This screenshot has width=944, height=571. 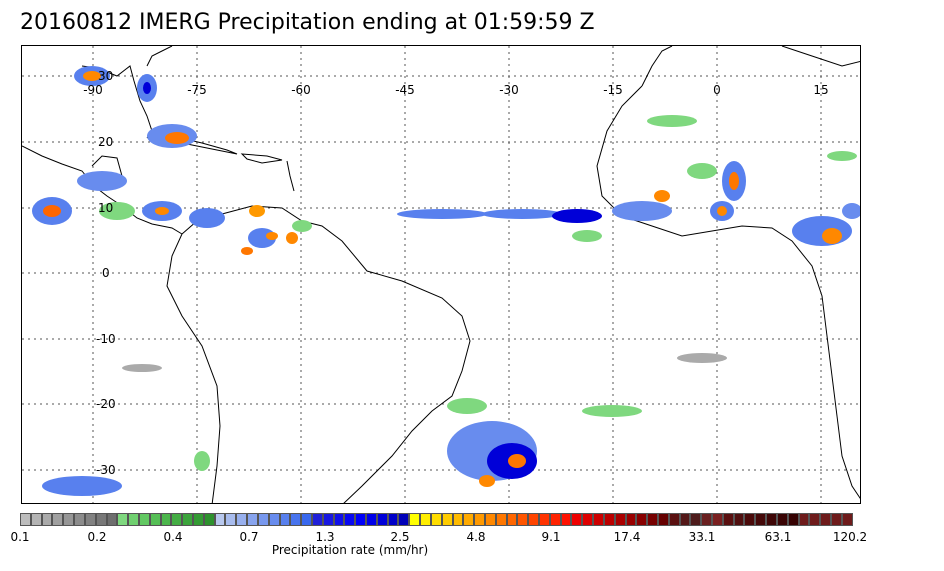 I want to click on lat-label: 0, so click(x=106, y=273).